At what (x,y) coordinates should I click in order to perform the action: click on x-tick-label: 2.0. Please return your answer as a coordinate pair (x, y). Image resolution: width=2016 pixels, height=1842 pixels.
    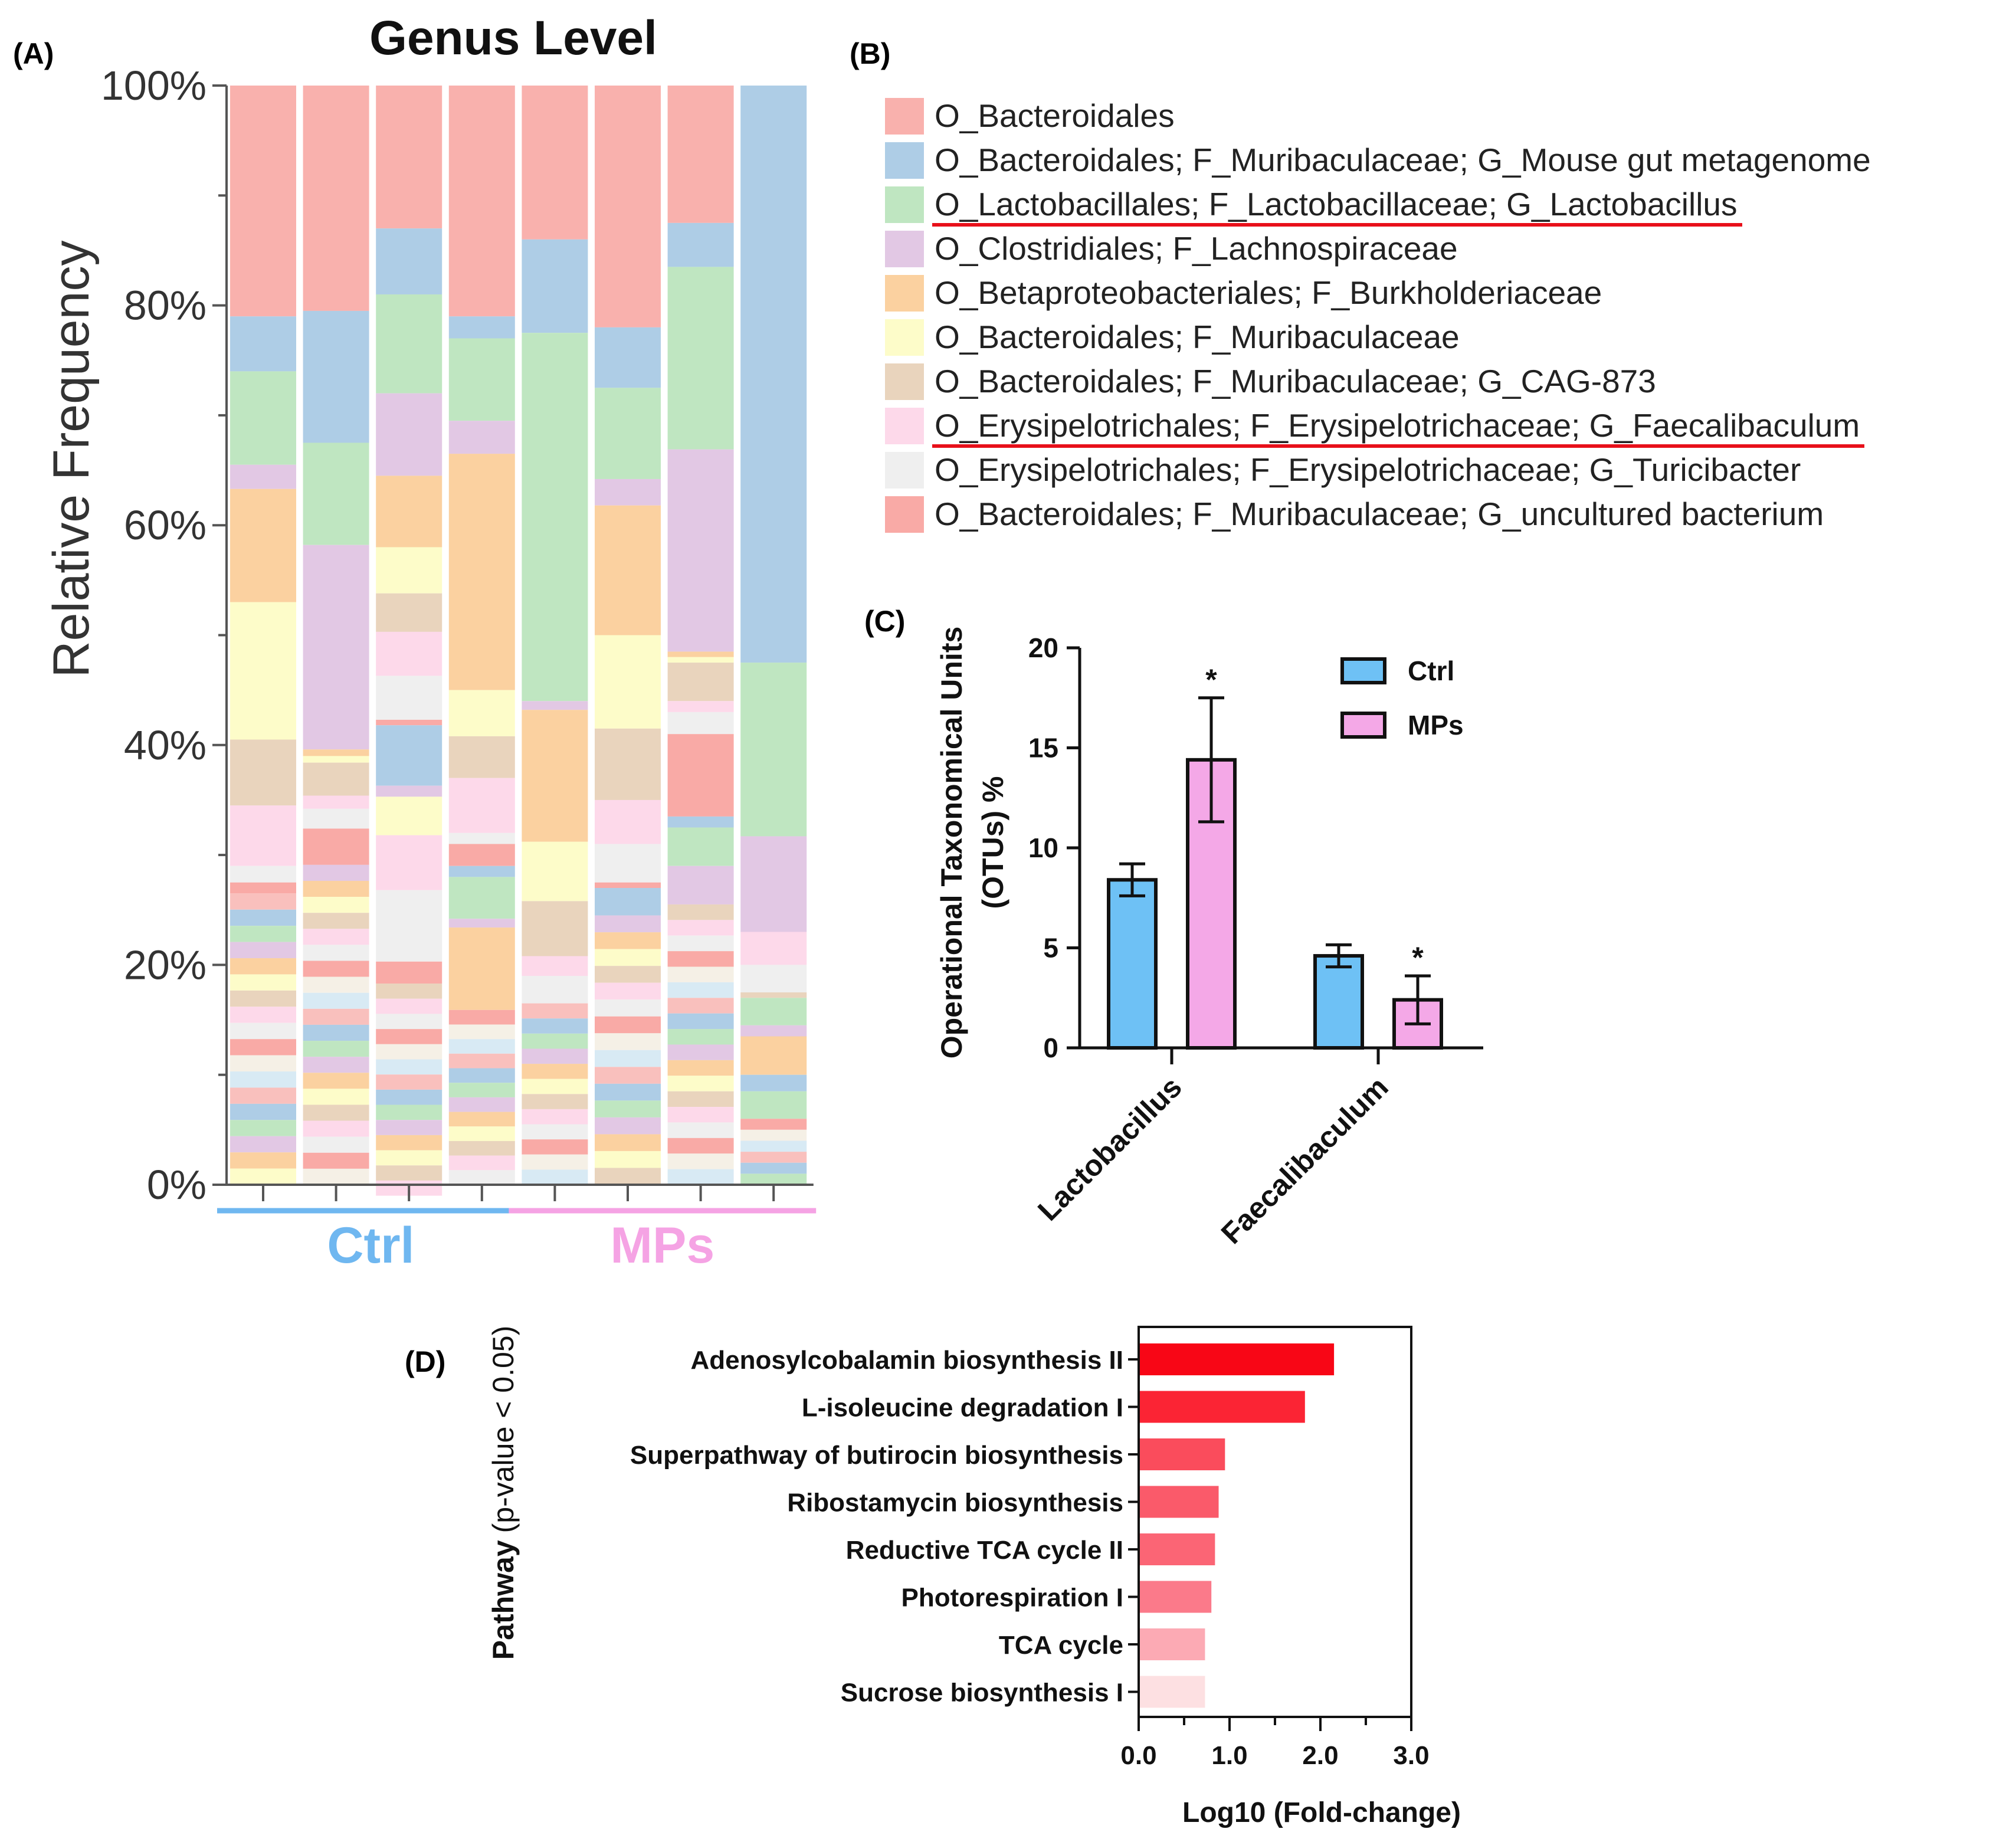
    Looking at the image, I should click on (1320, 1756).